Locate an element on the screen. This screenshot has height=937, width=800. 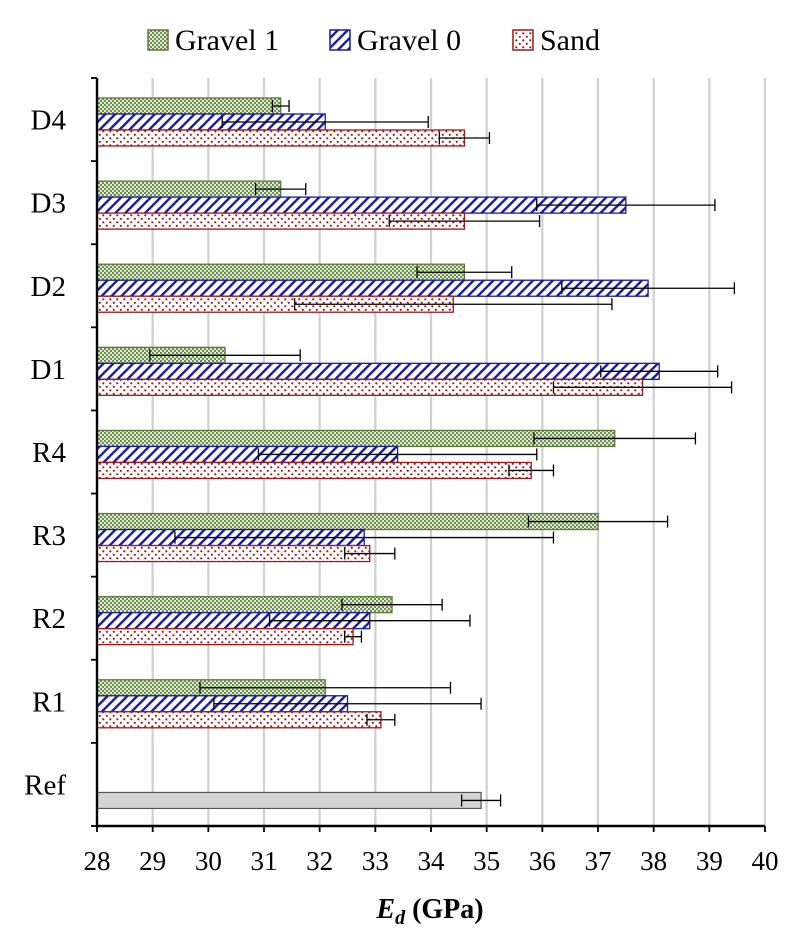
category-label: D3 is located at coordinates (48, 204).